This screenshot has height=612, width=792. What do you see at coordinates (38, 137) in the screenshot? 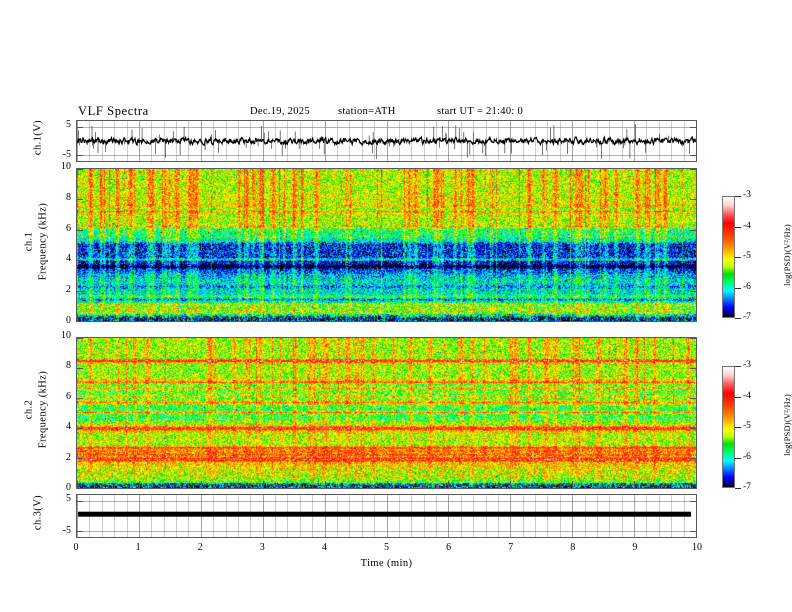
I see `ylabel-ch1-timeseries: ch.1(V)` at bounding box center [38, 137].